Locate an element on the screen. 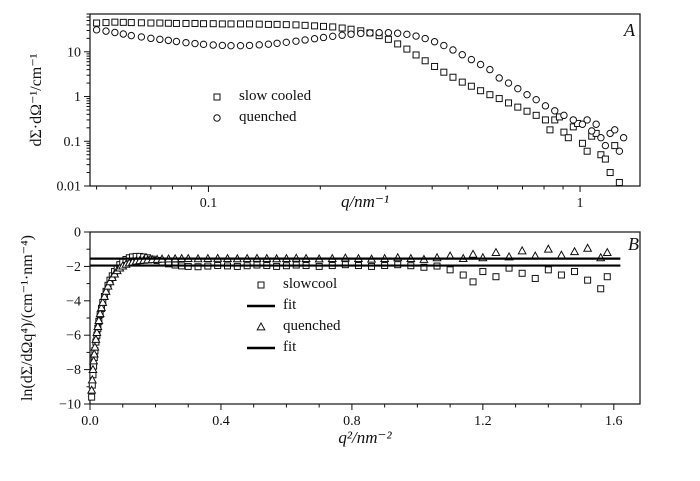 The image size is (700, 481). legend-label: slowcool is located at coordinates (310, 284).